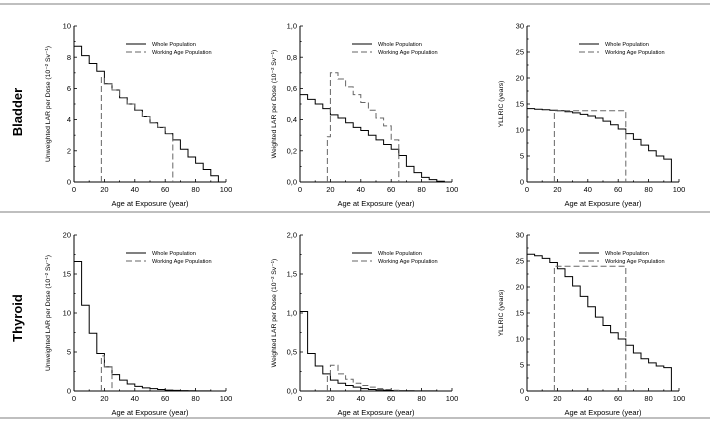 The image size is (710, 421). What do you see at coordinates (292, 352) in the screenshot?
I see `y-tick-label: 0,5` at bounding box center [292, 352].